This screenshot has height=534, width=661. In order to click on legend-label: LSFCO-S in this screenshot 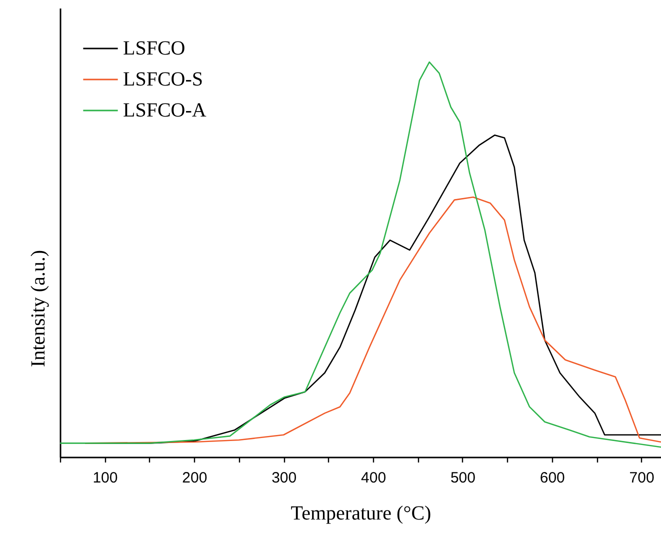, I will do `click(163, 79)`.